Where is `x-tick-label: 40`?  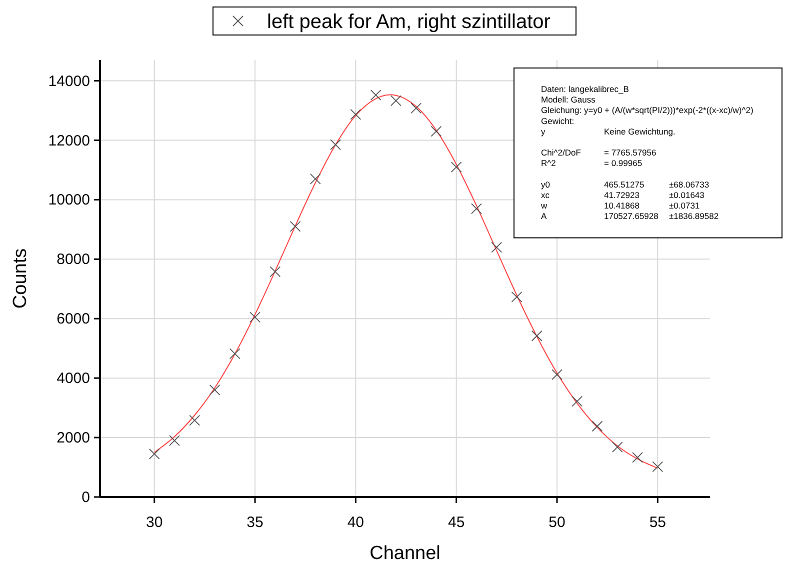 x-tick-label: 40 is located at coordinates (355, 522).